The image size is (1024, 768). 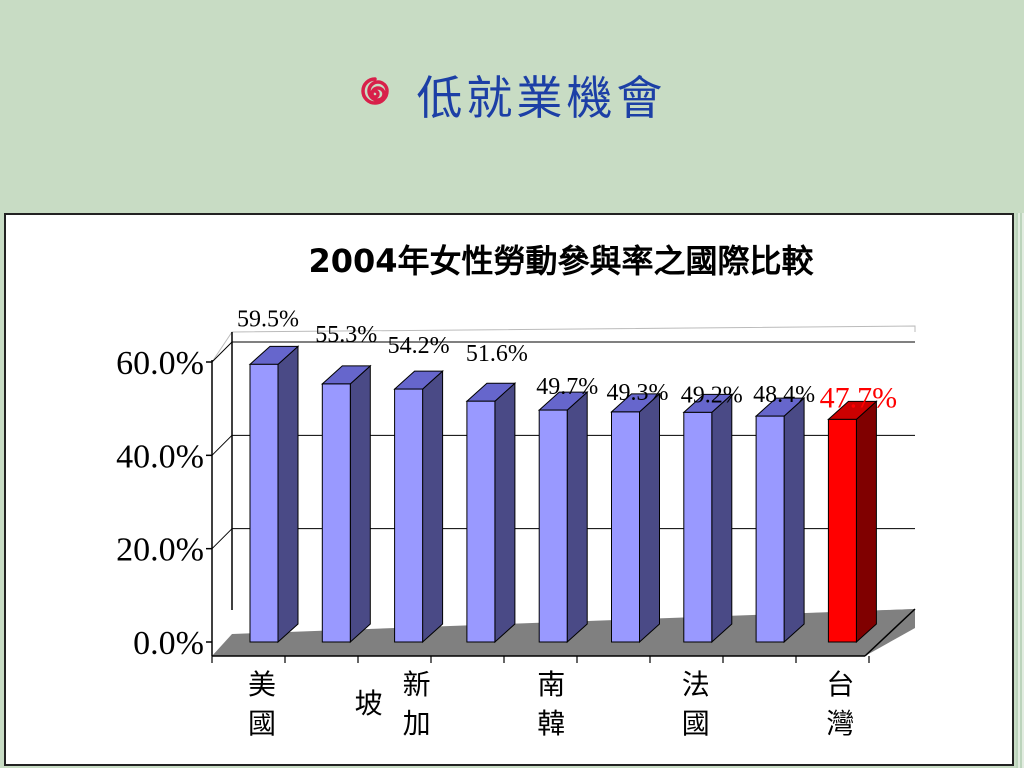 What do you see at coordinates (890, 632) in the screenshot?
I see `x-axis-depth` at bounding box center [890, 632].